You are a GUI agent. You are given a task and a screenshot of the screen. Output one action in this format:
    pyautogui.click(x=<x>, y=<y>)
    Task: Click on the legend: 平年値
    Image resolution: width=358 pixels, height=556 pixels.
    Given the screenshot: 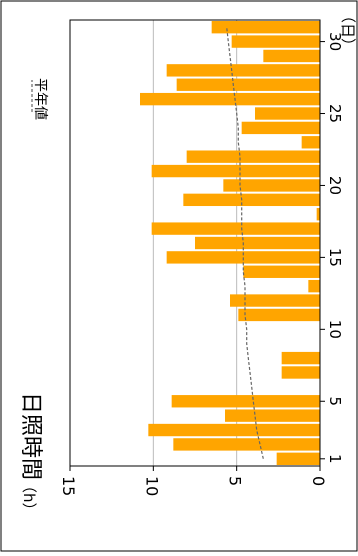 What is the action you would take?
    pyautogui.click(x=39, y=99)
    